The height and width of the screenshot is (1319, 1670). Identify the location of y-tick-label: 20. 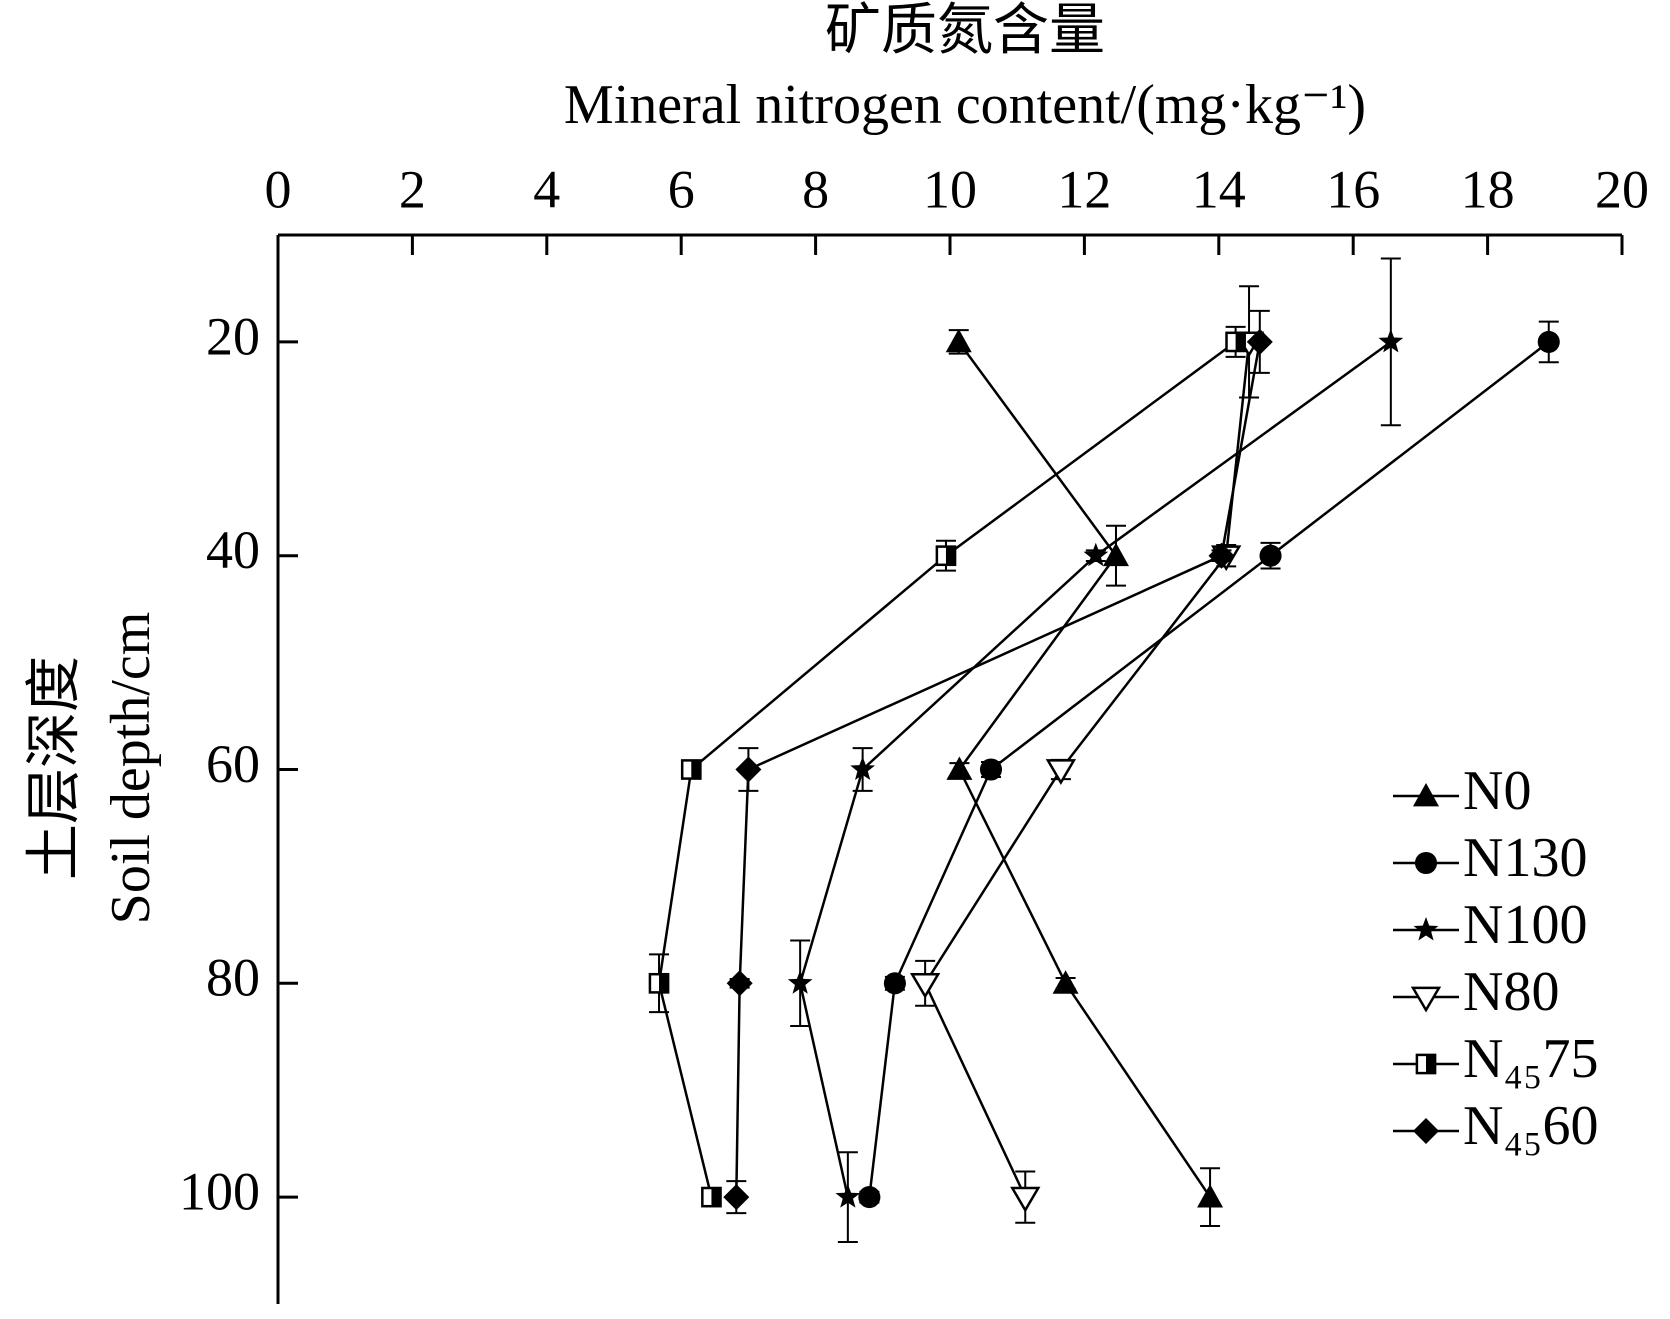
(233, 336).